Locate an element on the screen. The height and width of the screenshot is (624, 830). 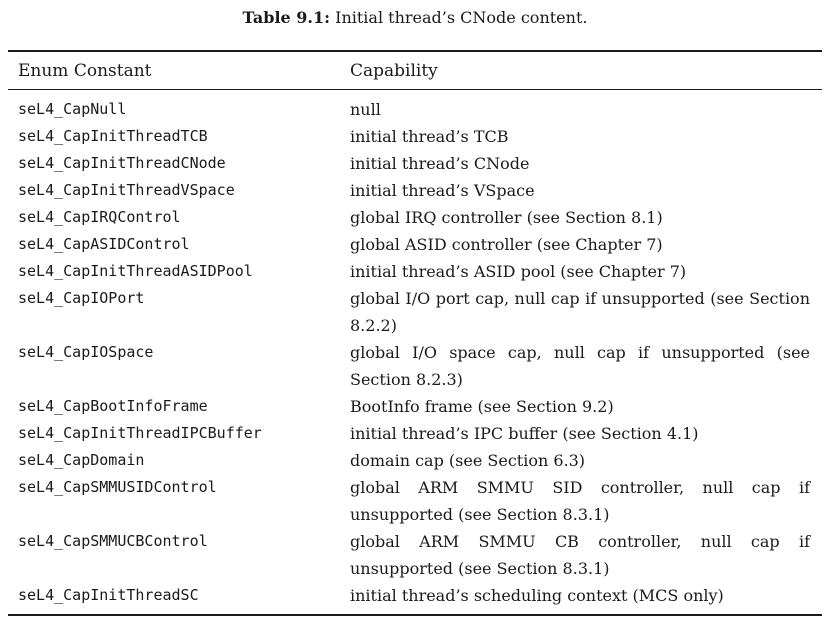
capability-cell: global IRQ controller (see Section 8.1) is located at coordinates (506, 217).